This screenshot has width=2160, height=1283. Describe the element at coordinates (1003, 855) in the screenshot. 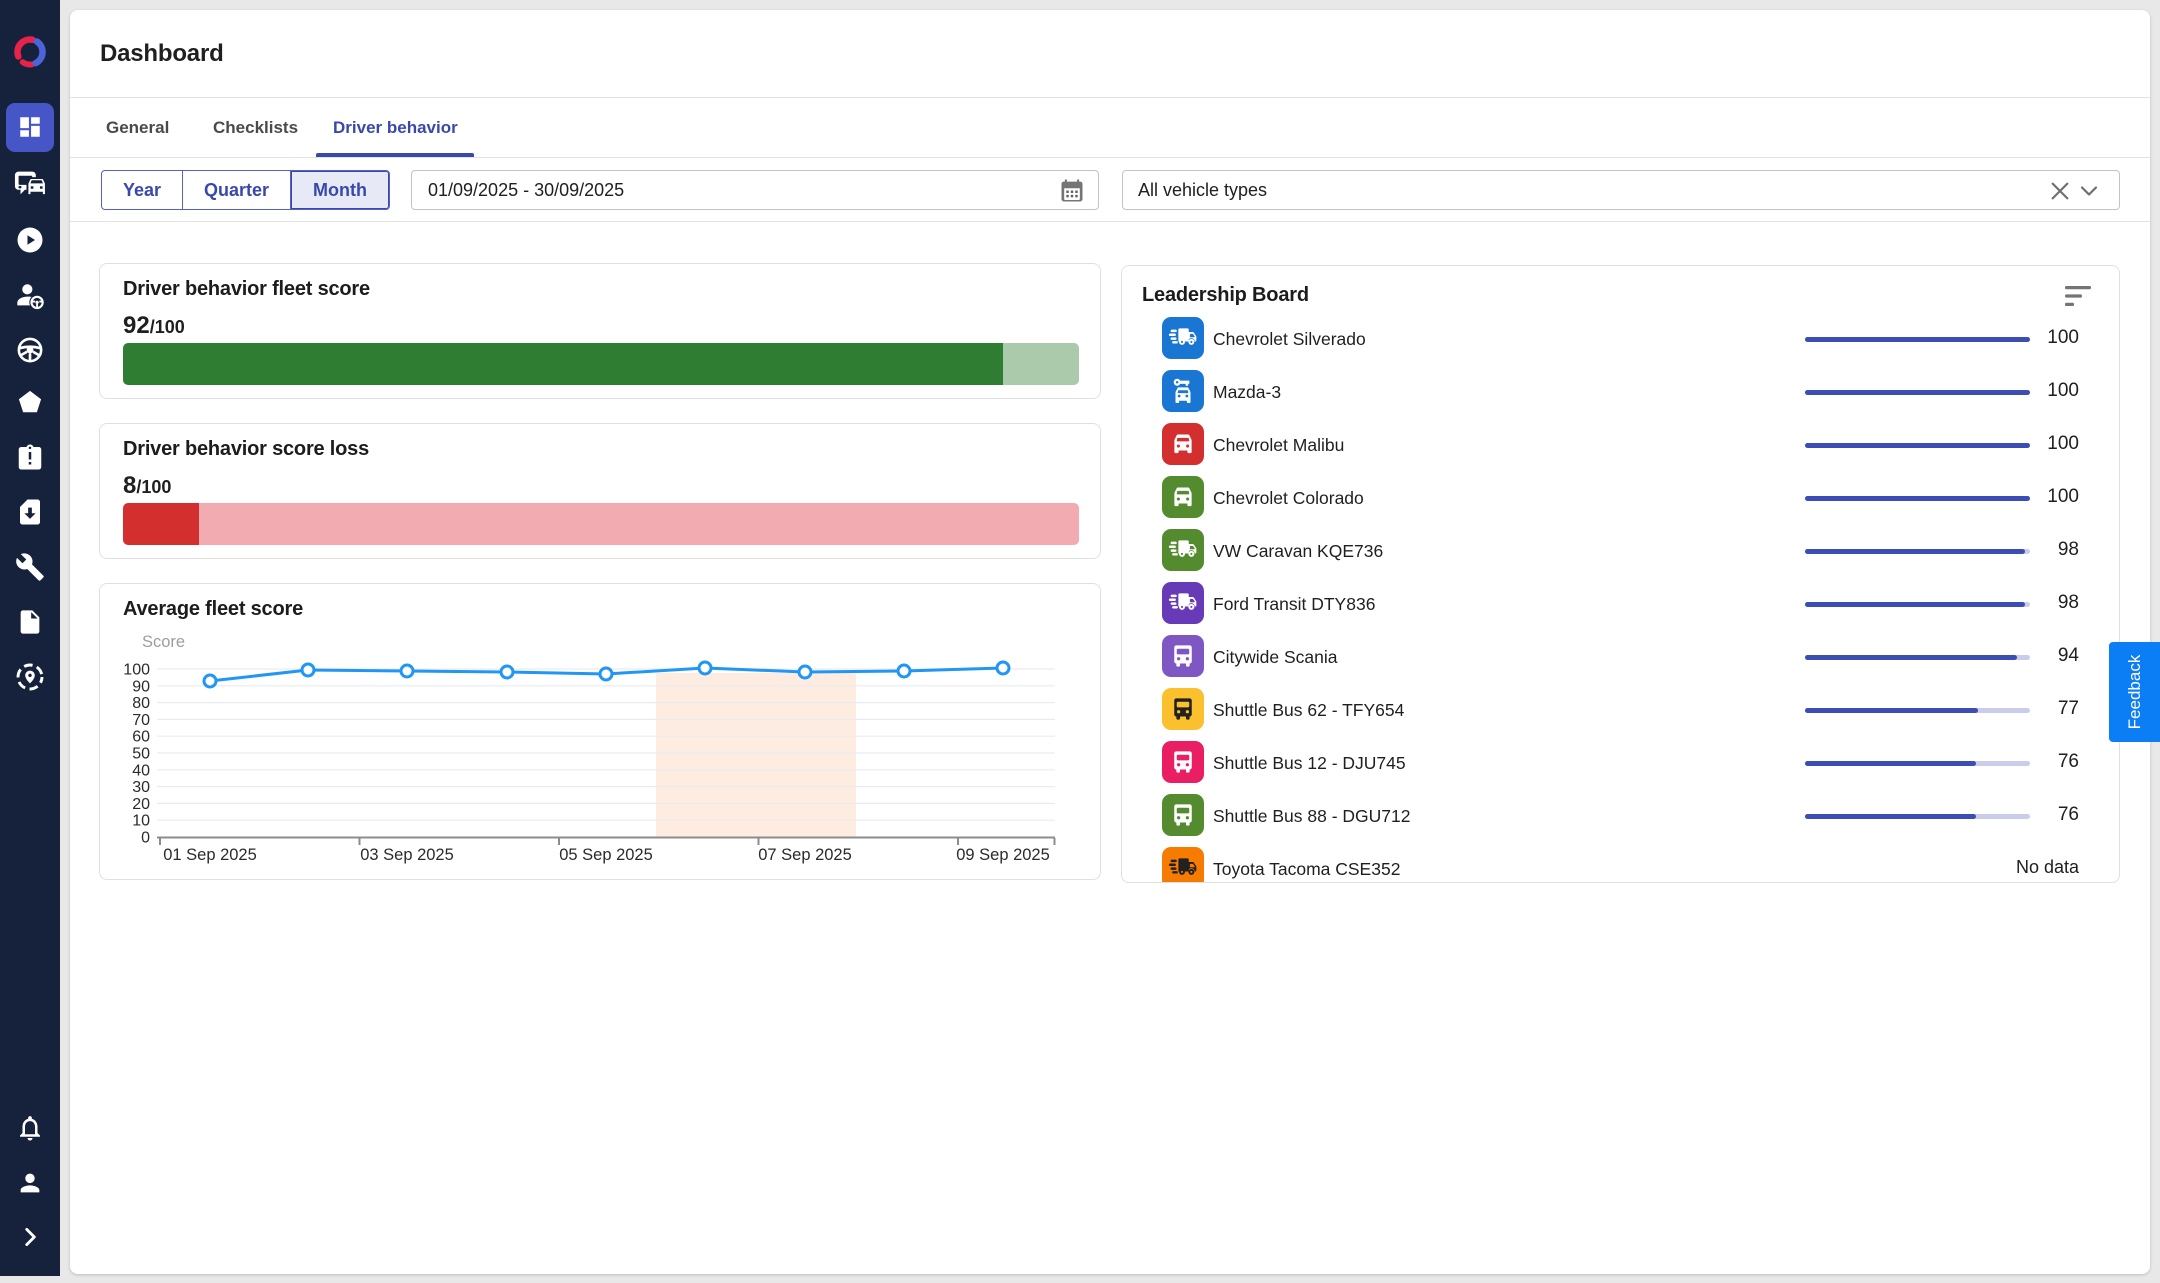

I see `svg-text: 09 Sep 2025` at that location.